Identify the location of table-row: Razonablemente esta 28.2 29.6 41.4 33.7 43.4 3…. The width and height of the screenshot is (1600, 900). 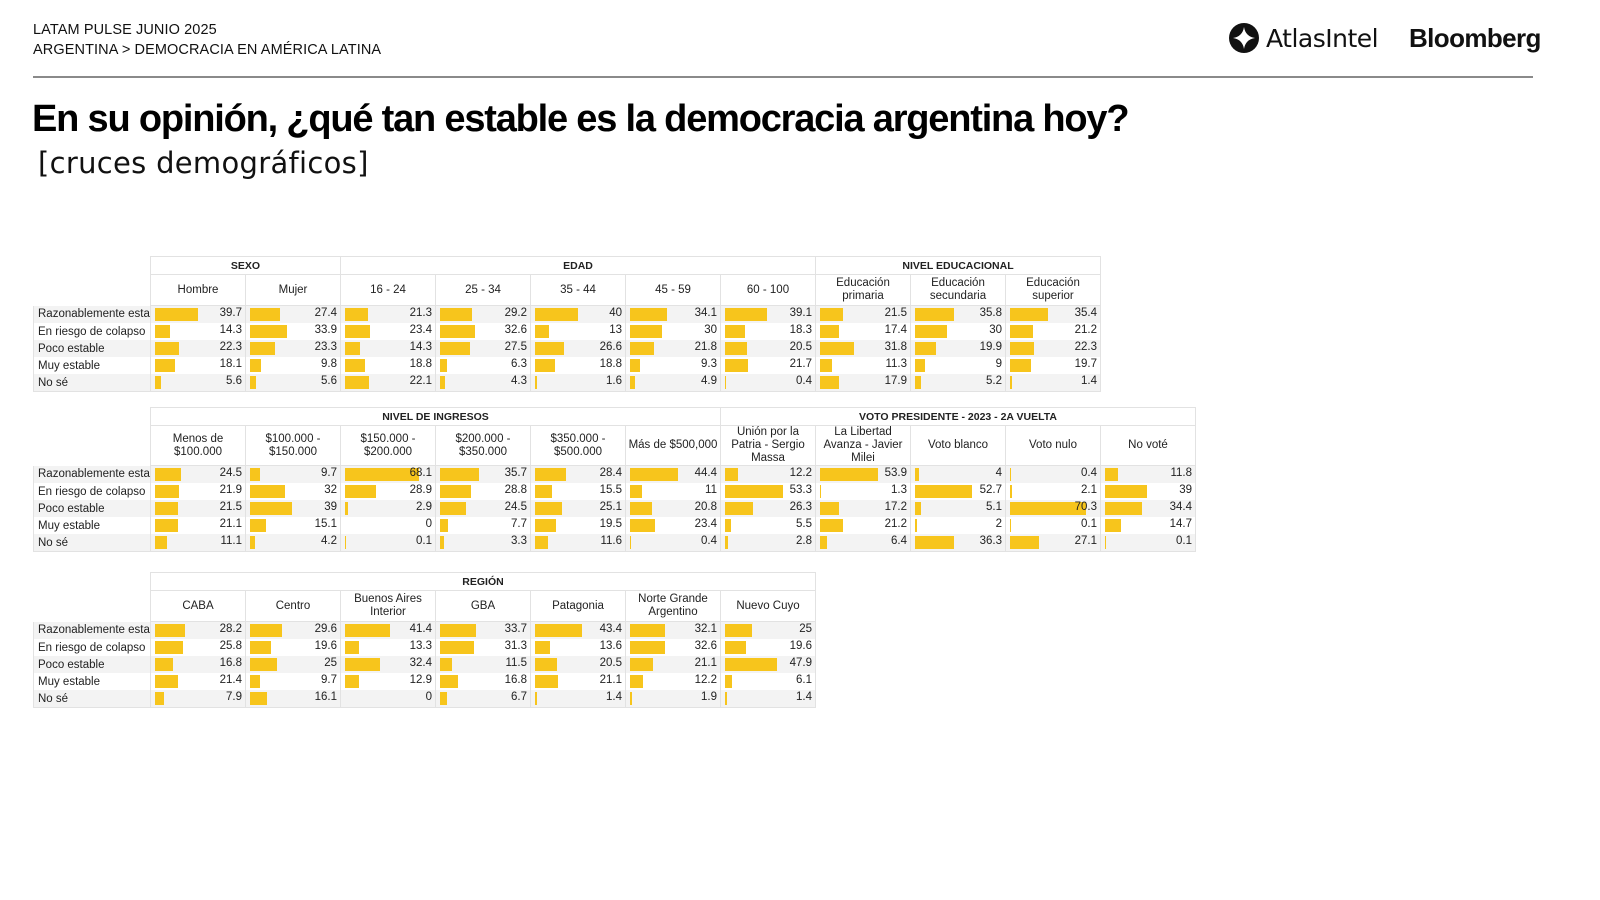
(424, 630).